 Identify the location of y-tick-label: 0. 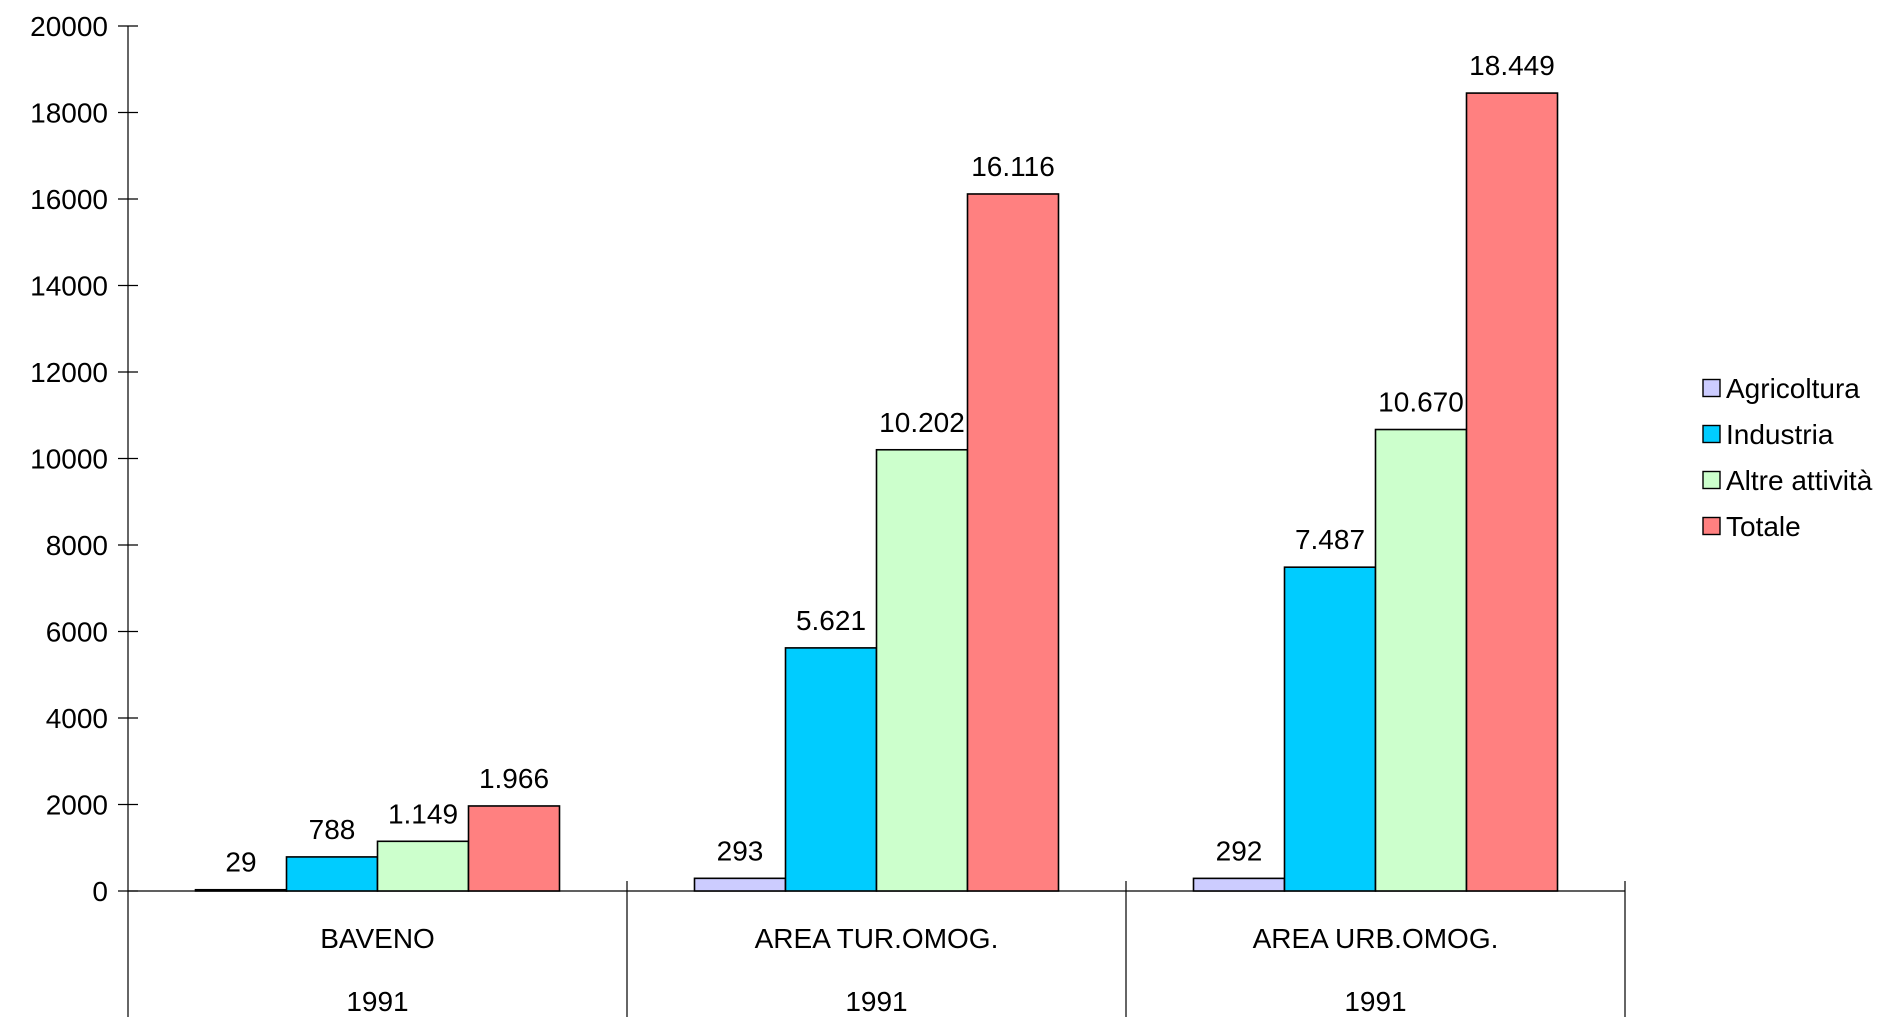
(100, 891).